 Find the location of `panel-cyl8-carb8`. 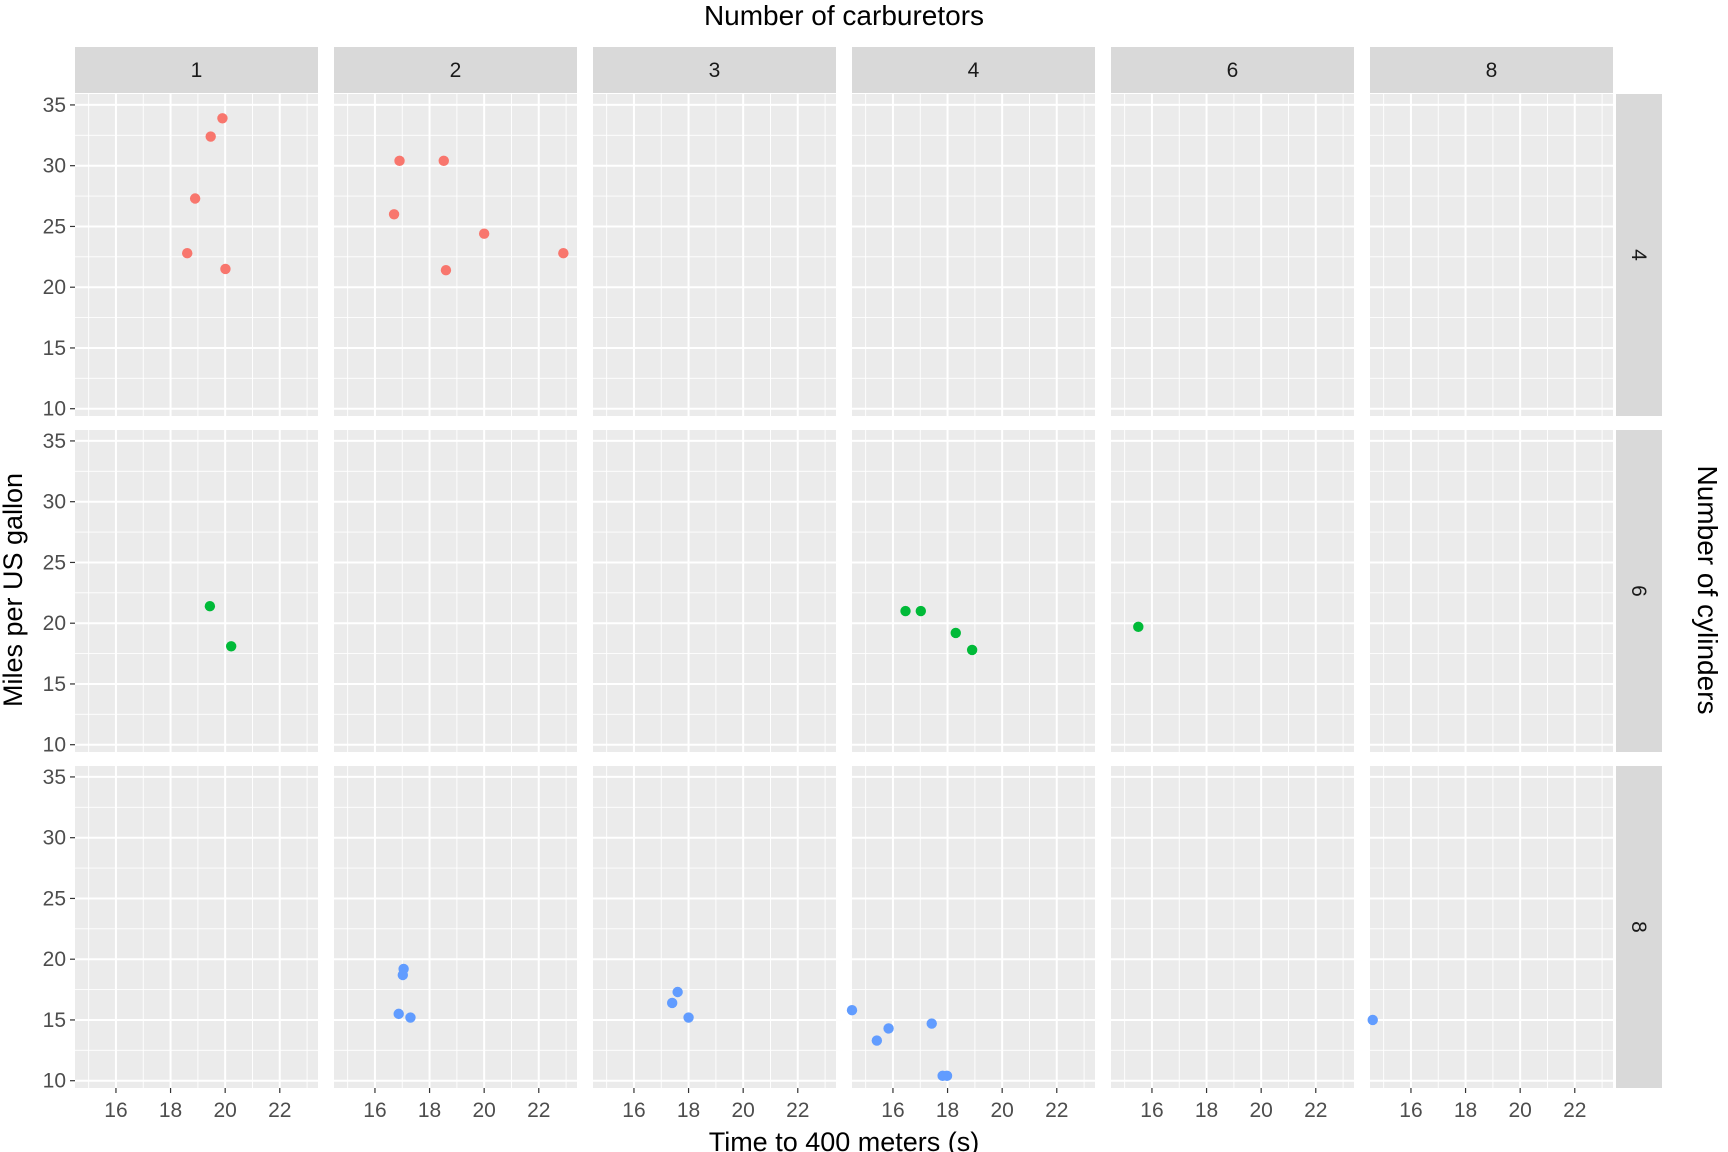

panel-cyl8-carb8 is located at coordinates (1491, 927).